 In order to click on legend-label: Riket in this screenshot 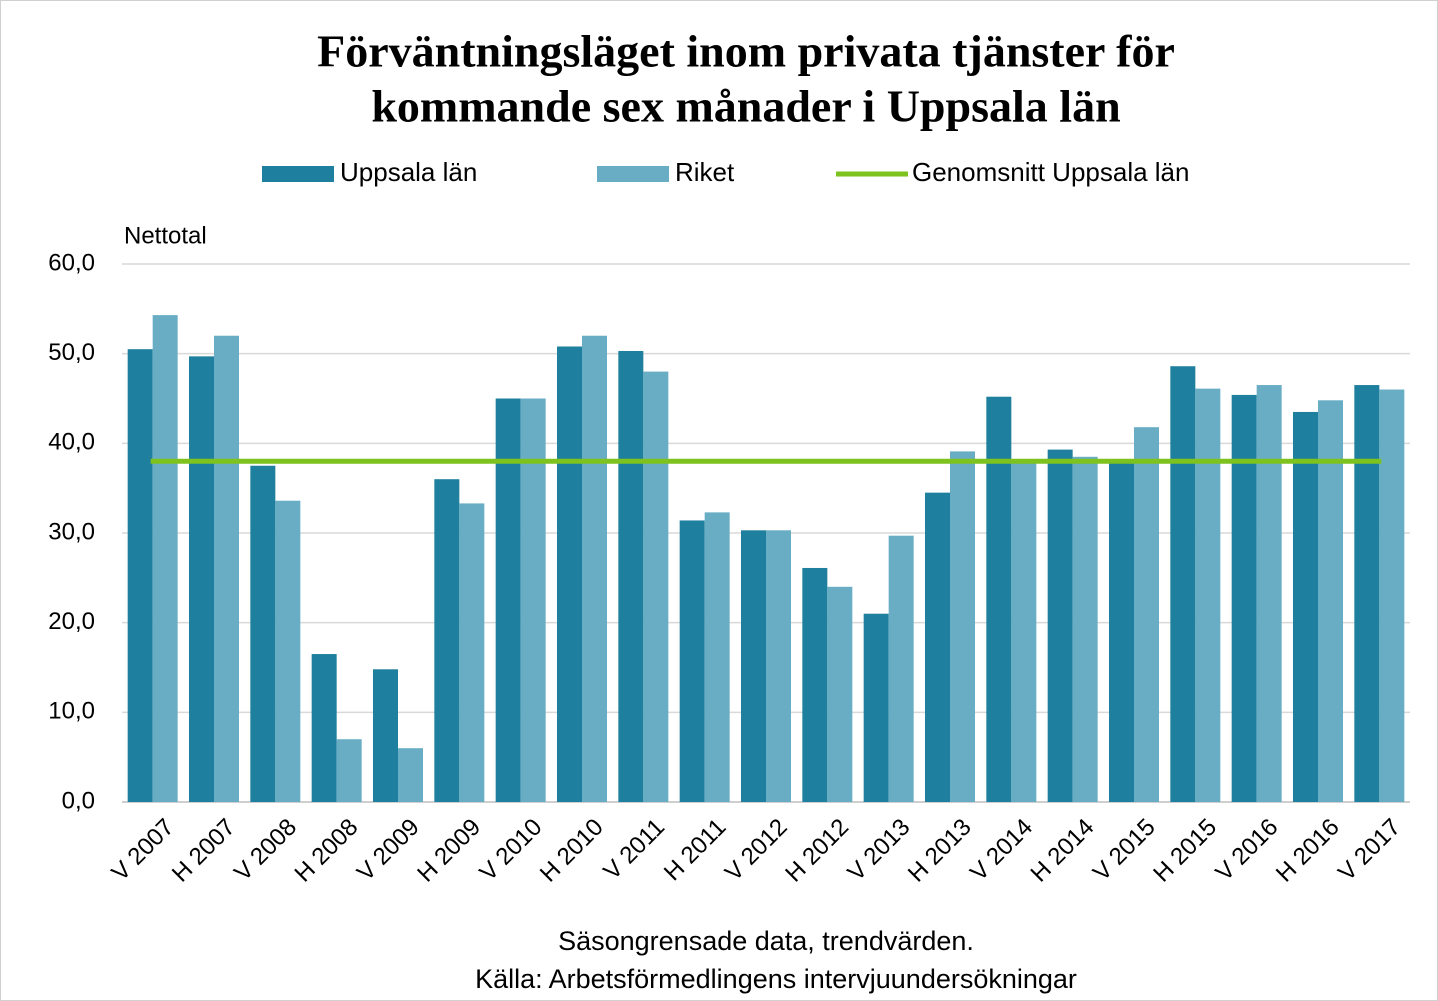, I will do `click(705, 172)`.